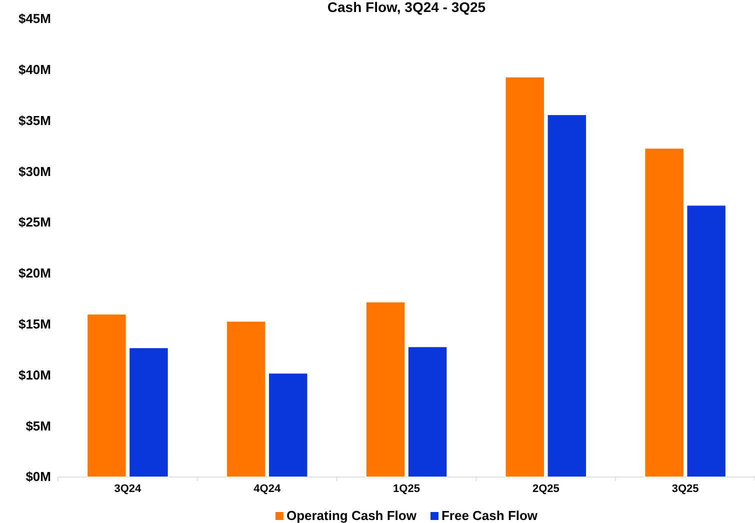 The height and width of the screenshot is (523, 755). I want to click on y-tick-label: $35M, so click(34, 120).